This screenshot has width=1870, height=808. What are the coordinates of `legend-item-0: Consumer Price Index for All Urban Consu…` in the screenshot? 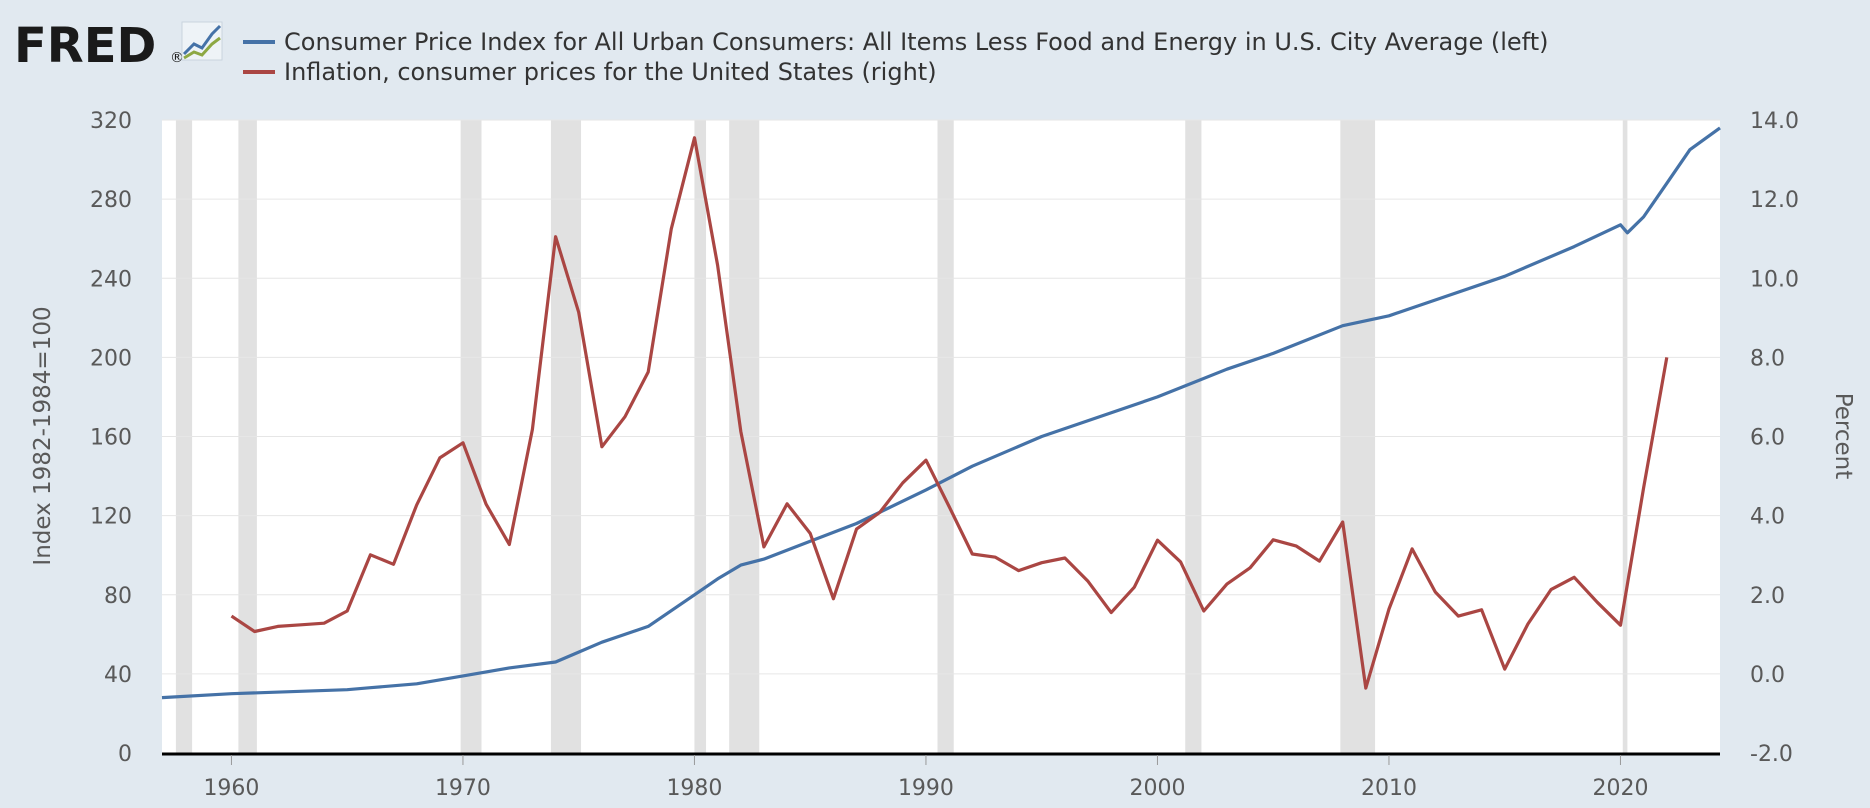 It's located at (895, 42).